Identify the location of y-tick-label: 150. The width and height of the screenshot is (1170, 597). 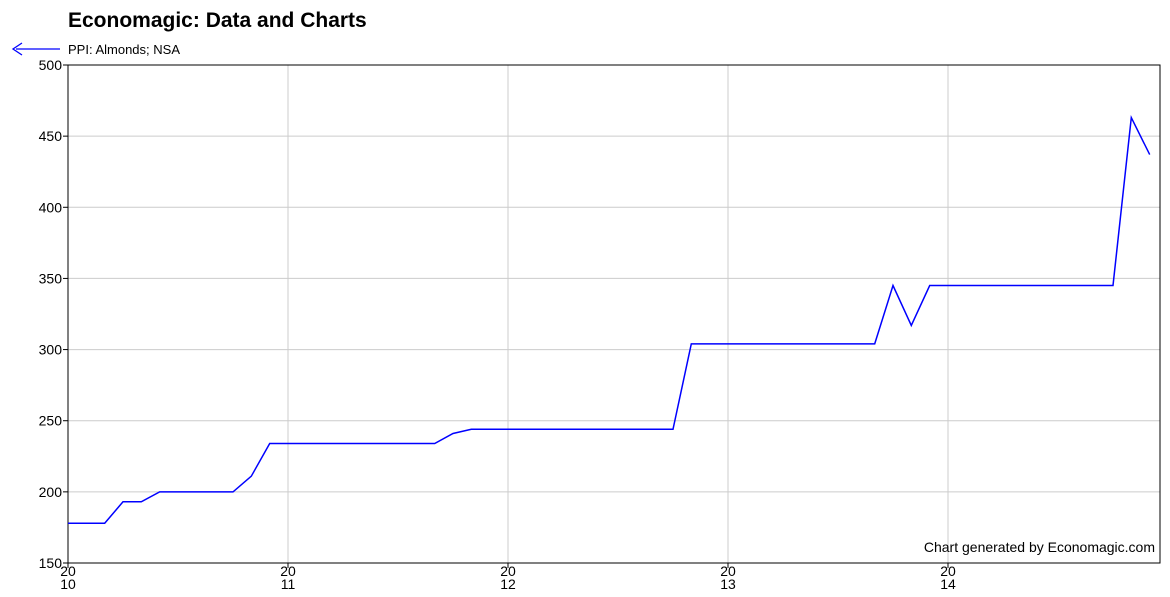
(51, 563).